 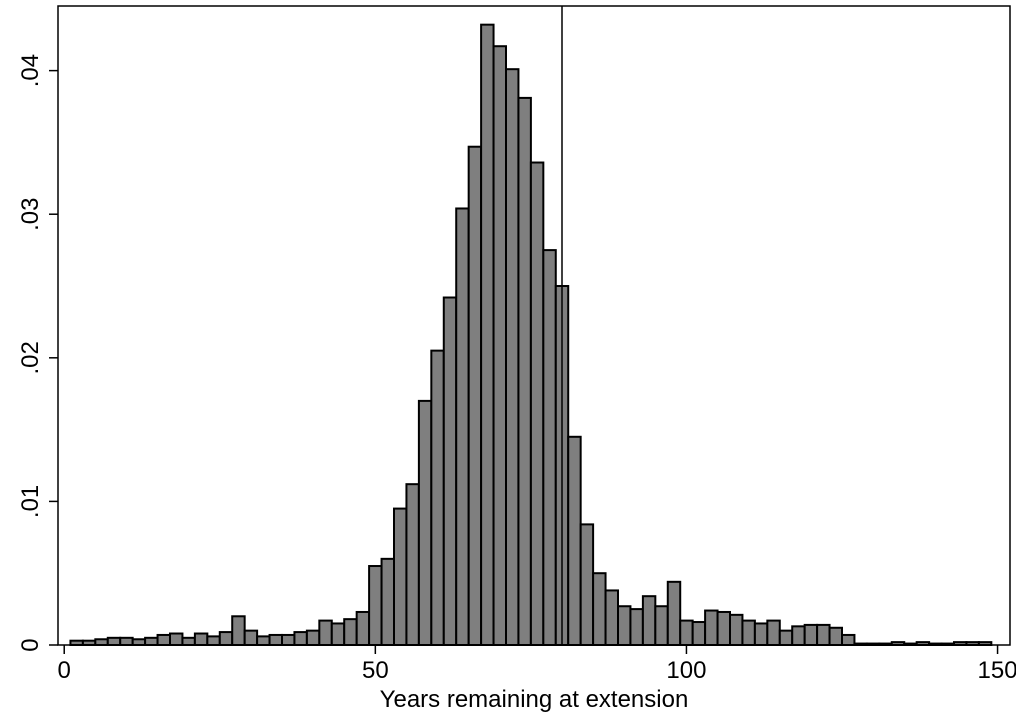 I want to click on y-tick-label: 0, so click(x=30, y=644).